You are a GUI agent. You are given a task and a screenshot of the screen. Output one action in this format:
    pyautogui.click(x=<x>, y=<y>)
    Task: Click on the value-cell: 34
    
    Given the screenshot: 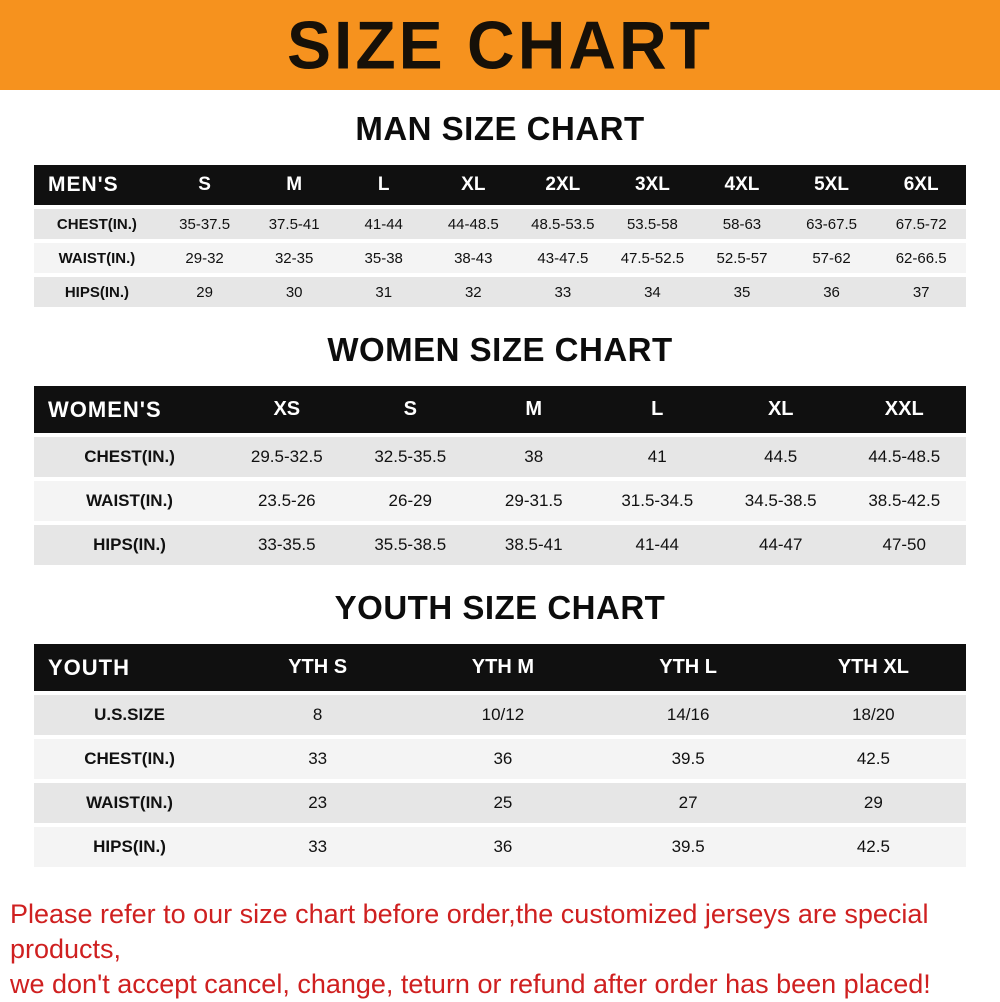 What is the action you would take?
    pyautogui.click(x=652, y=292)
    